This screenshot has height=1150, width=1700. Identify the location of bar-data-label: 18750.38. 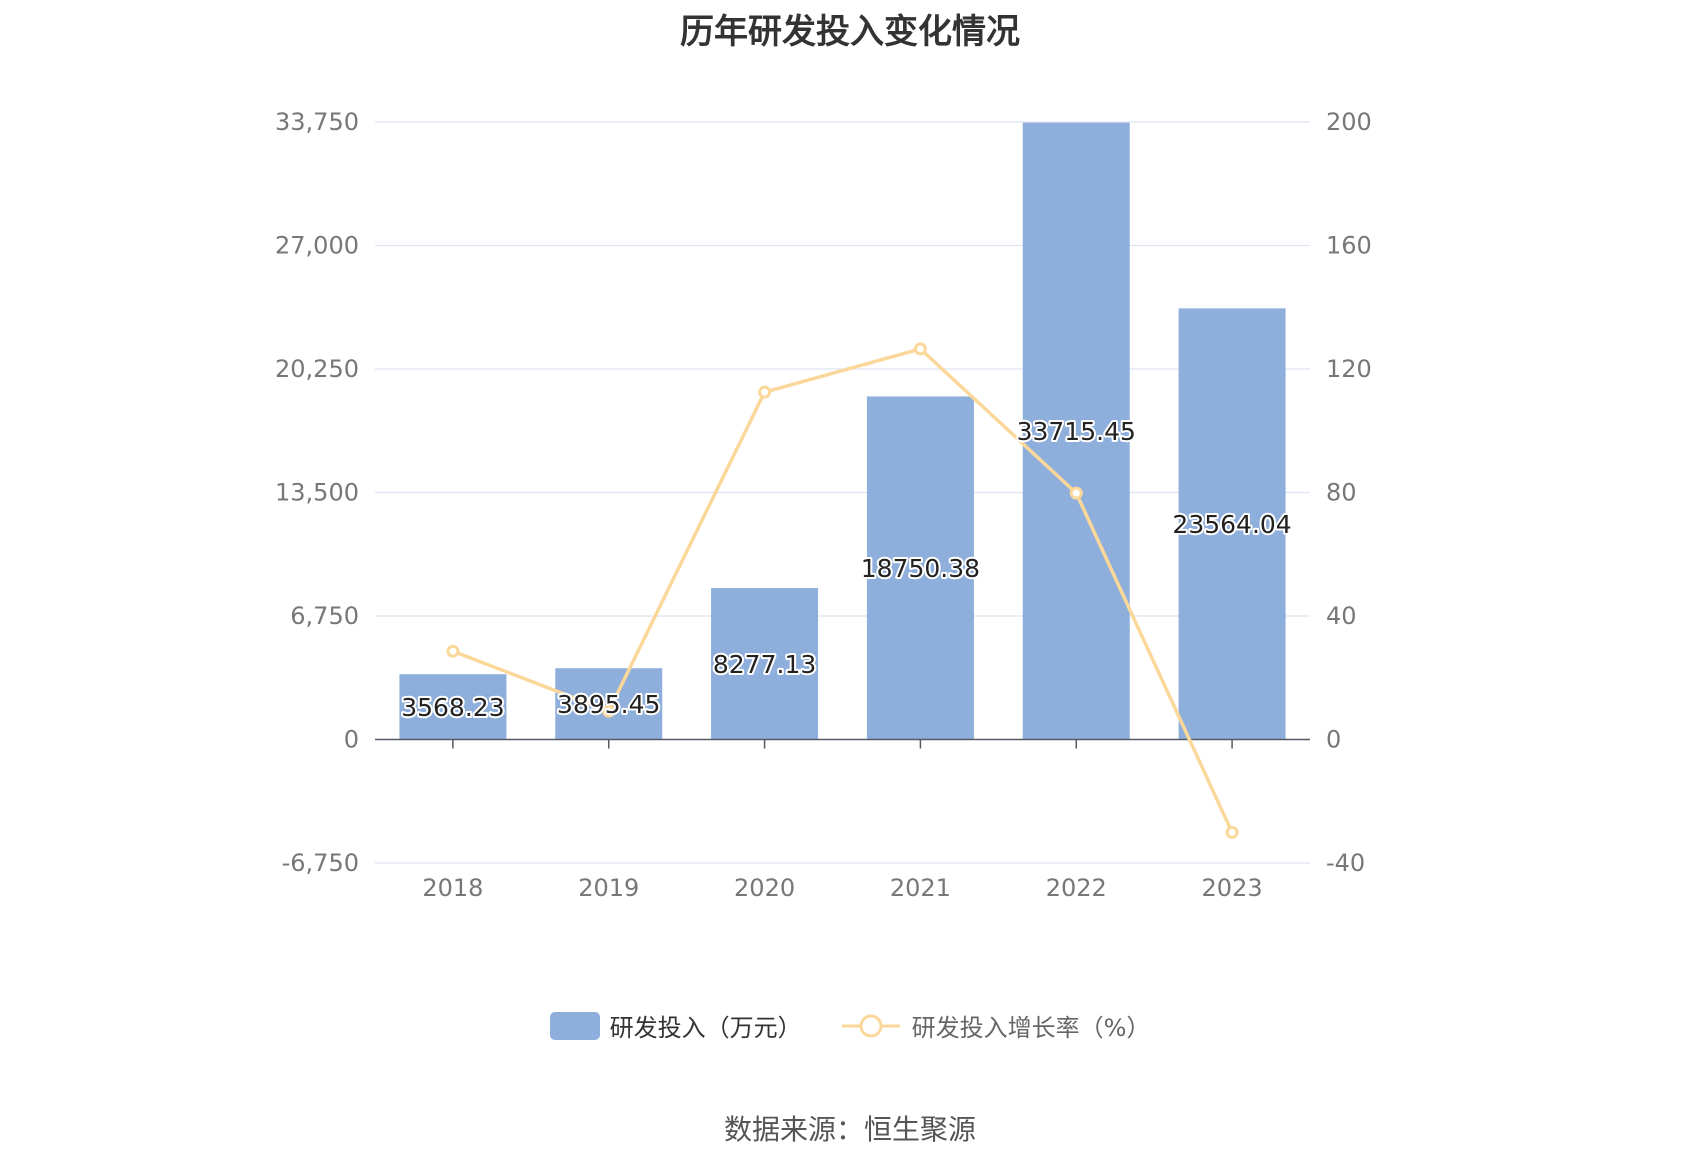
(920, 568).